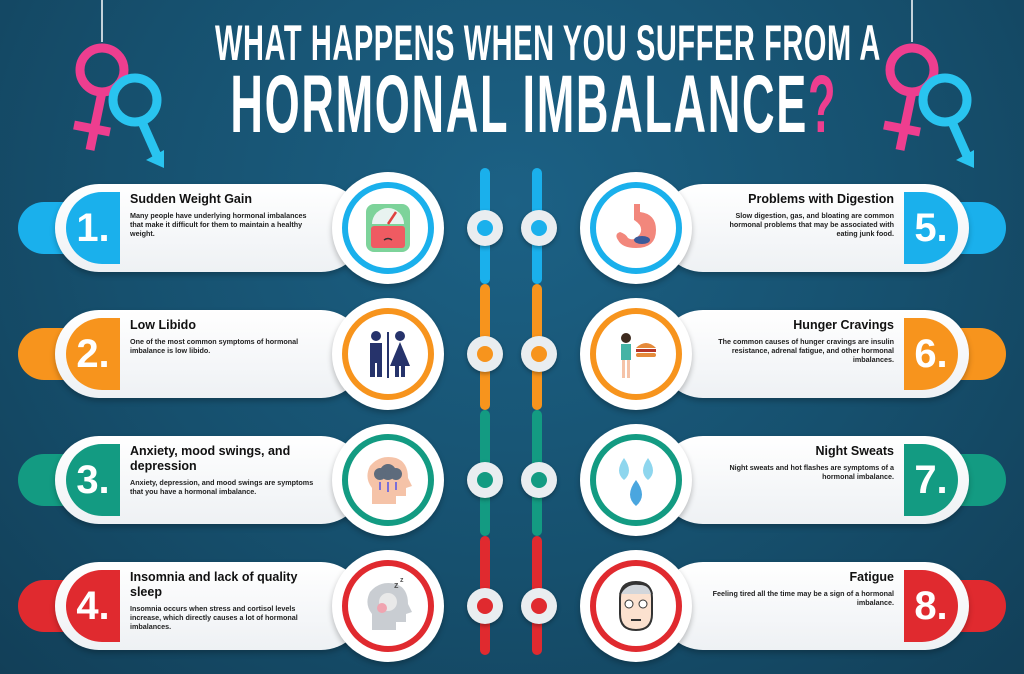 This screenshot has height=674, width=1024. Describe the element at coordinates (931, 228) in the screenshot. I see `item-number: 5.` at that location.